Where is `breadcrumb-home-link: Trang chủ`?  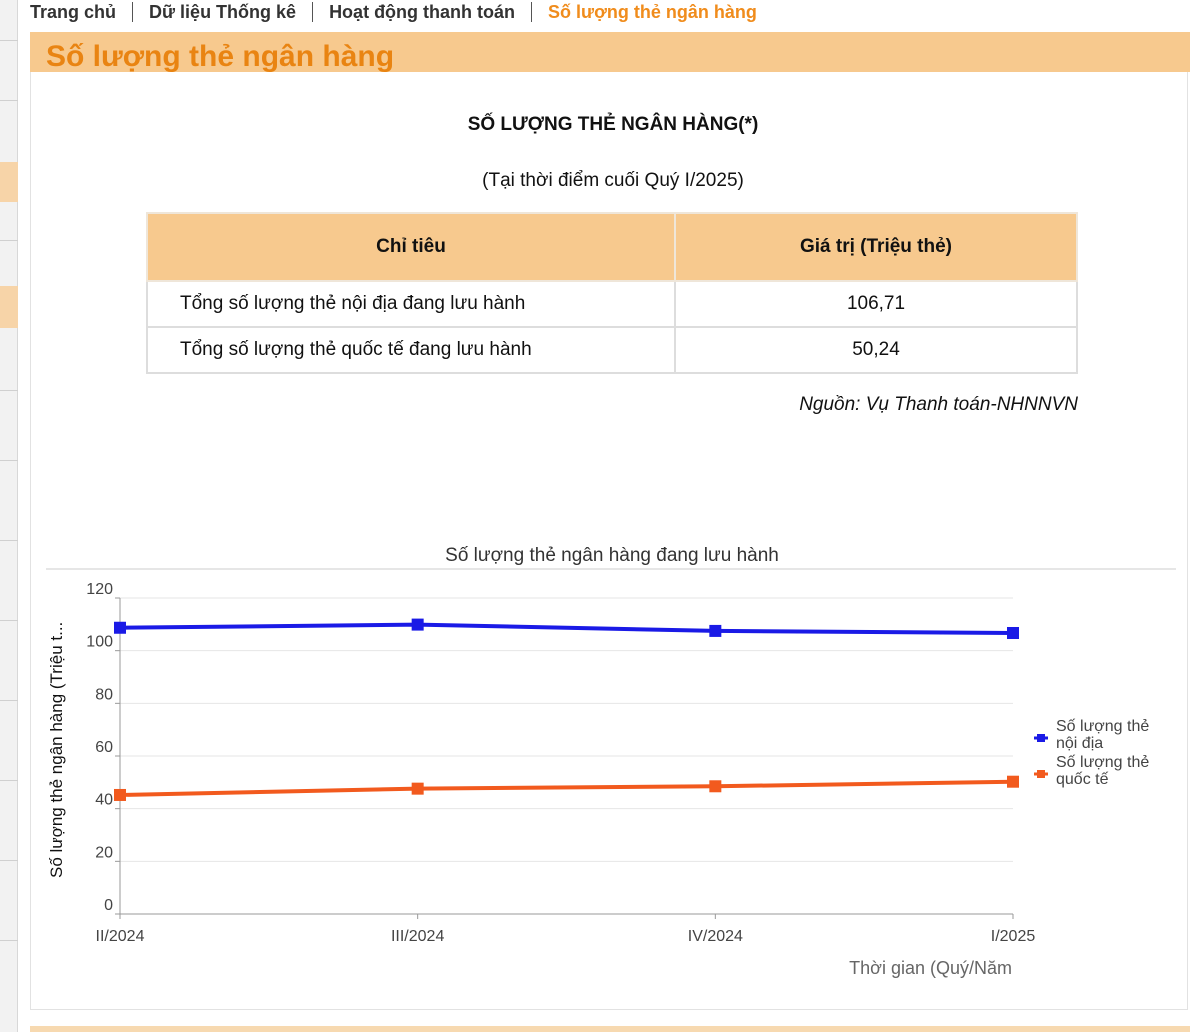 breadcrumb-home-link: Trang chủ is located at coordinates (82, 12).